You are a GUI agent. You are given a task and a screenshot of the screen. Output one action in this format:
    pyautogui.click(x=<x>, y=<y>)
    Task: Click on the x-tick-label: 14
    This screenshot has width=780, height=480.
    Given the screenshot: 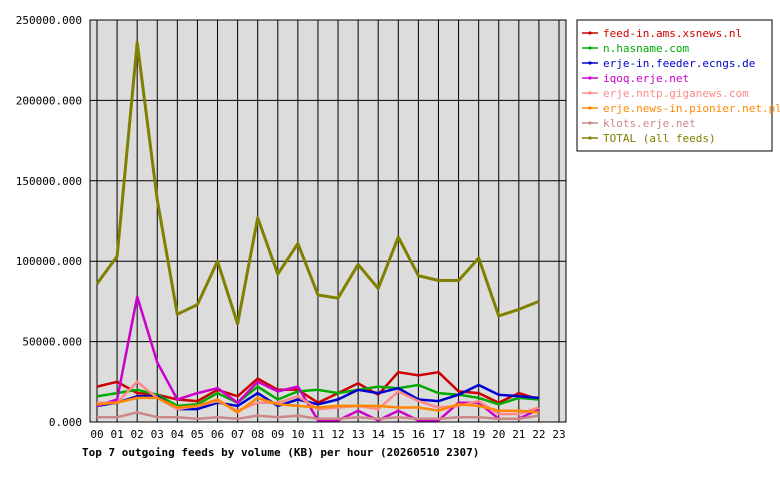 What is the action you would take?
    pyautogui.click(x=379, y=434)
    